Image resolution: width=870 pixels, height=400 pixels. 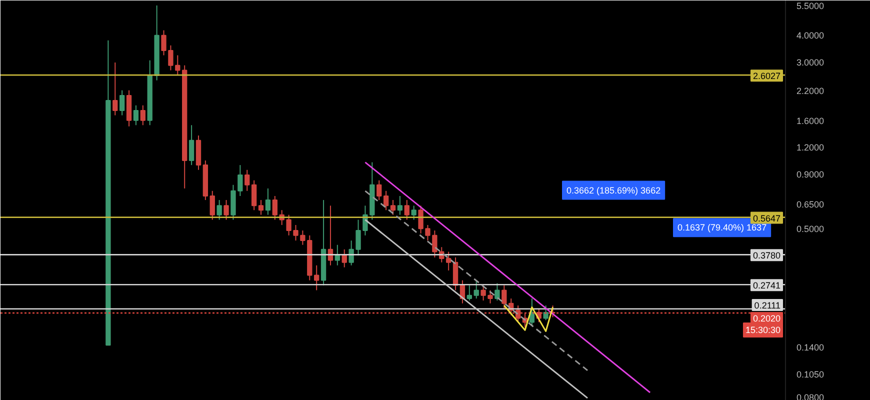 What do you see at coordinates (810, 62) in the screenshot?
I see `y-tick-label: 3.0000` at bounding box center [810, 62].